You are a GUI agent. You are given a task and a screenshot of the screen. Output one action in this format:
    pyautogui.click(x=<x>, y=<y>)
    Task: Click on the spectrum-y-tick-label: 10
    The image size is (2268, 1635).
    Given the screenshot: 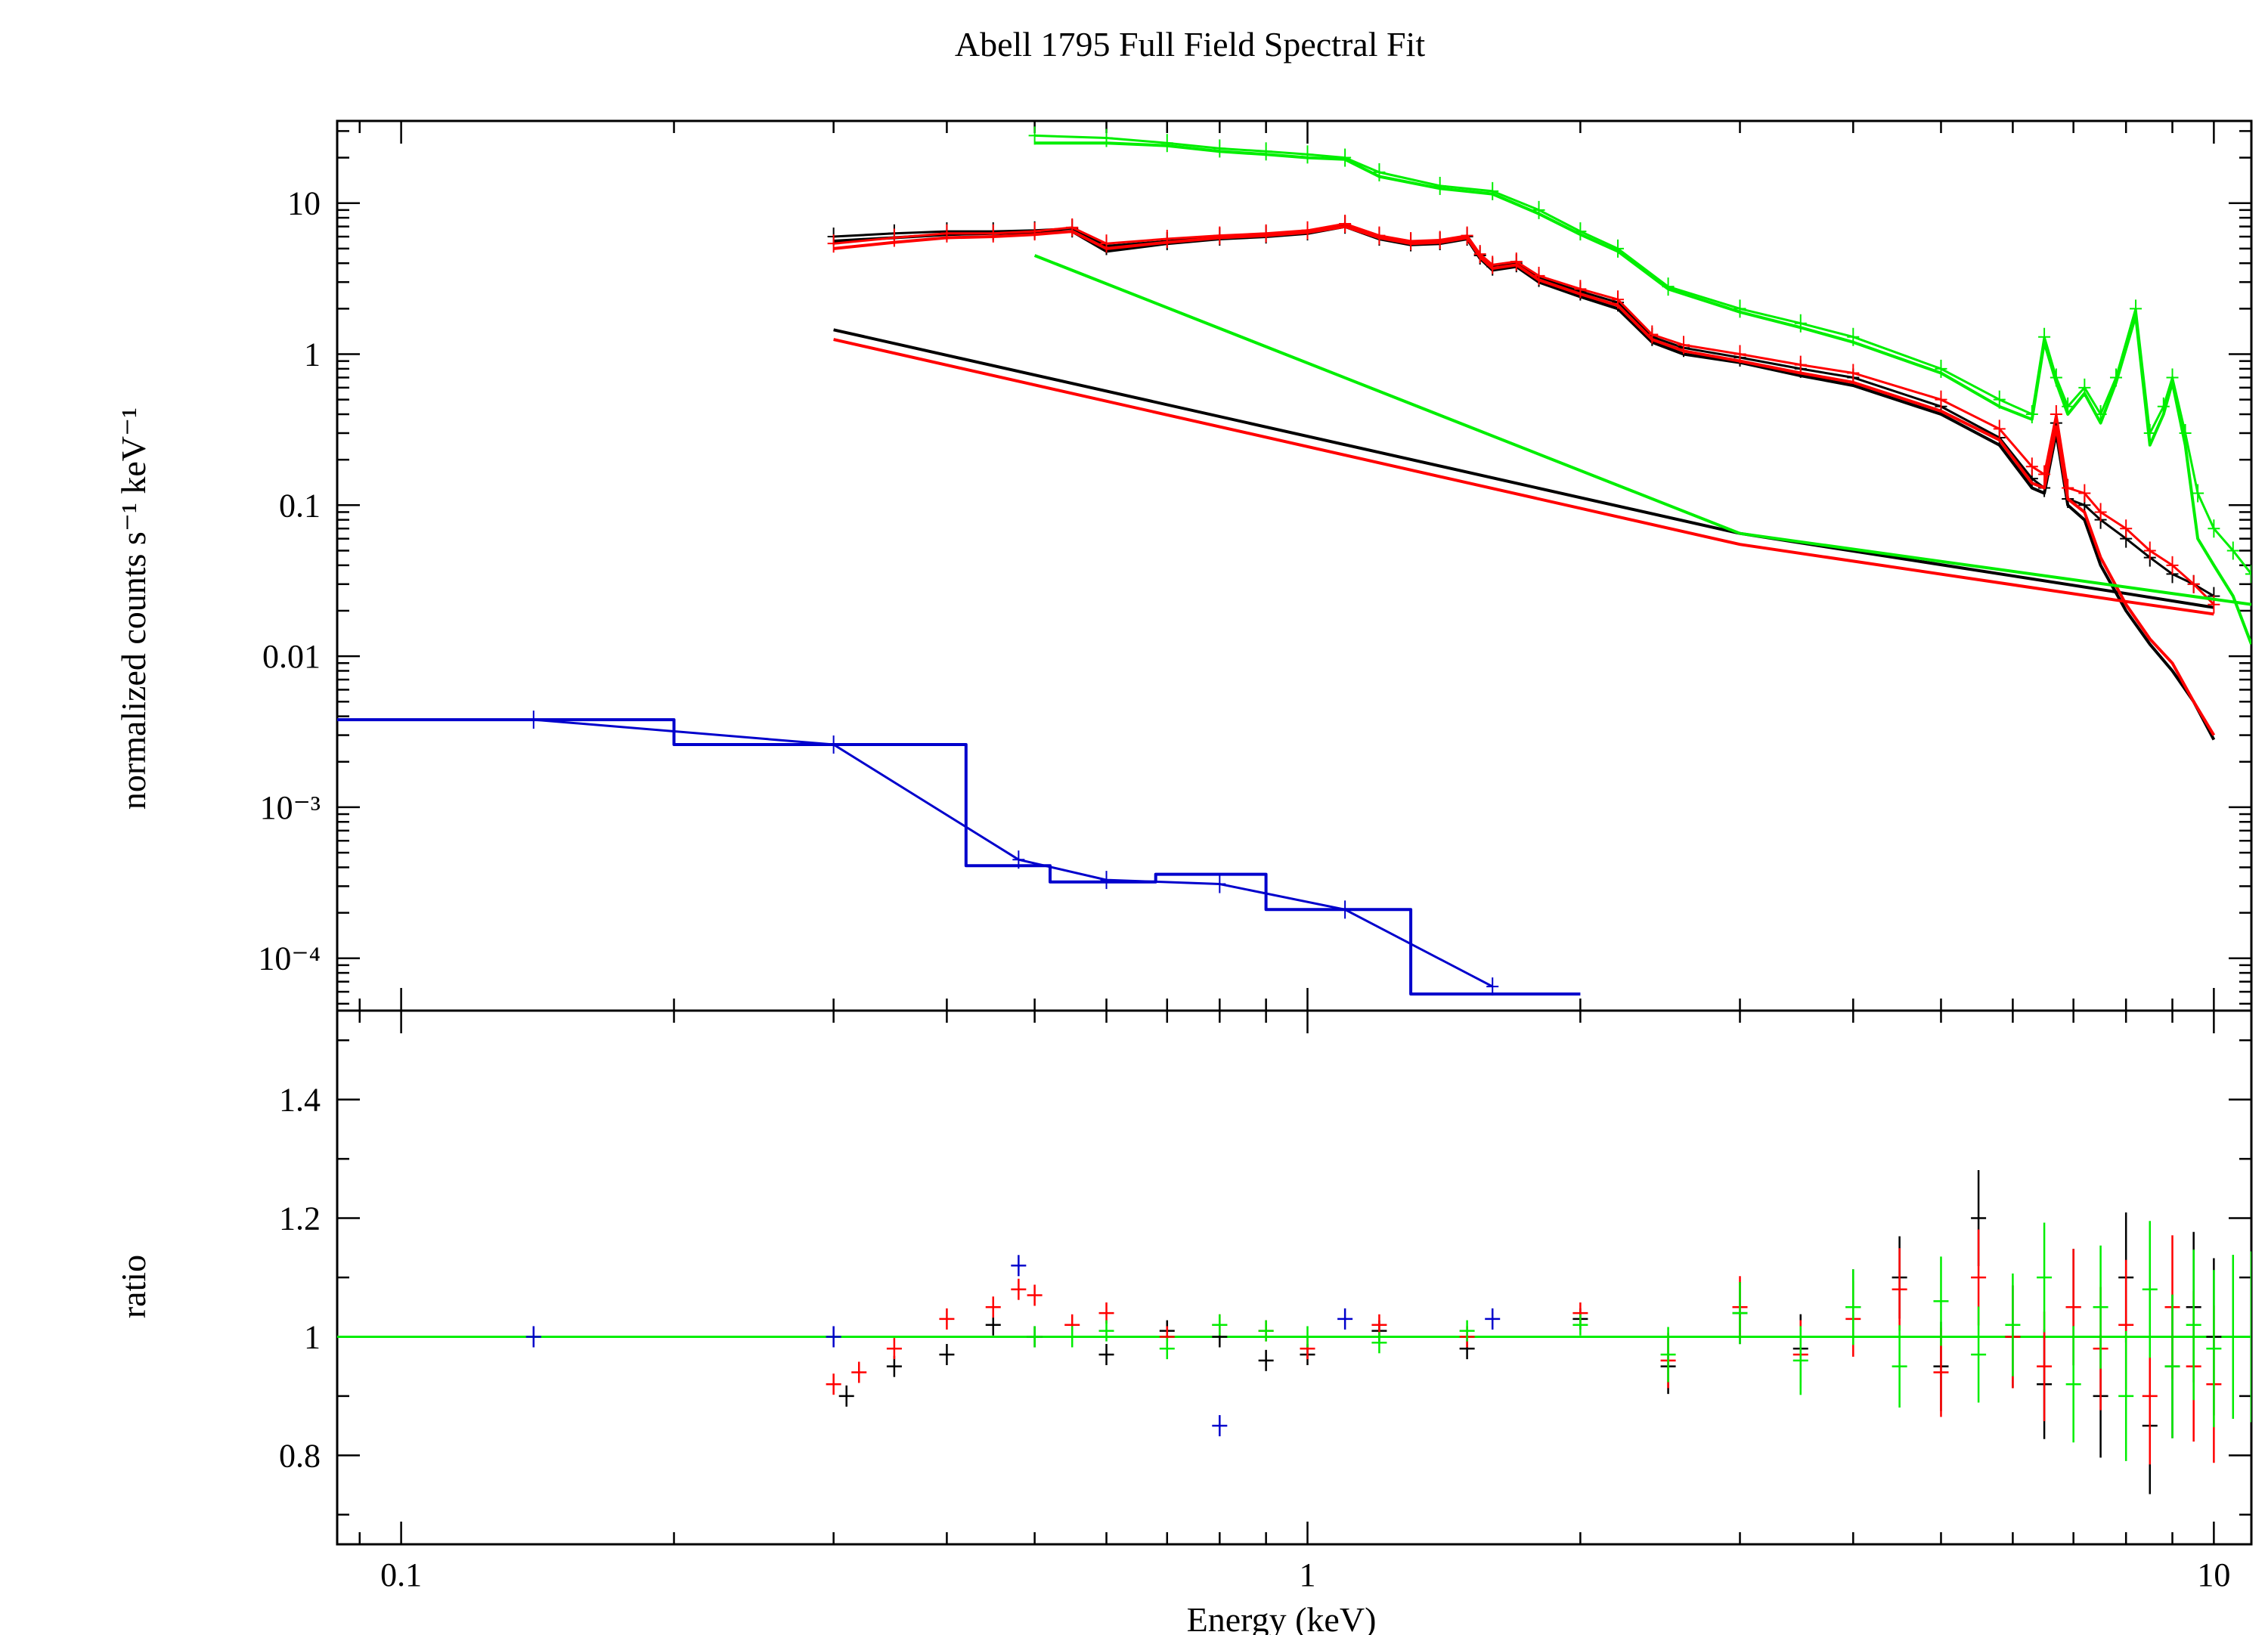 What is the action you would take?
    pyautogui.click(x=304, y=203)
    